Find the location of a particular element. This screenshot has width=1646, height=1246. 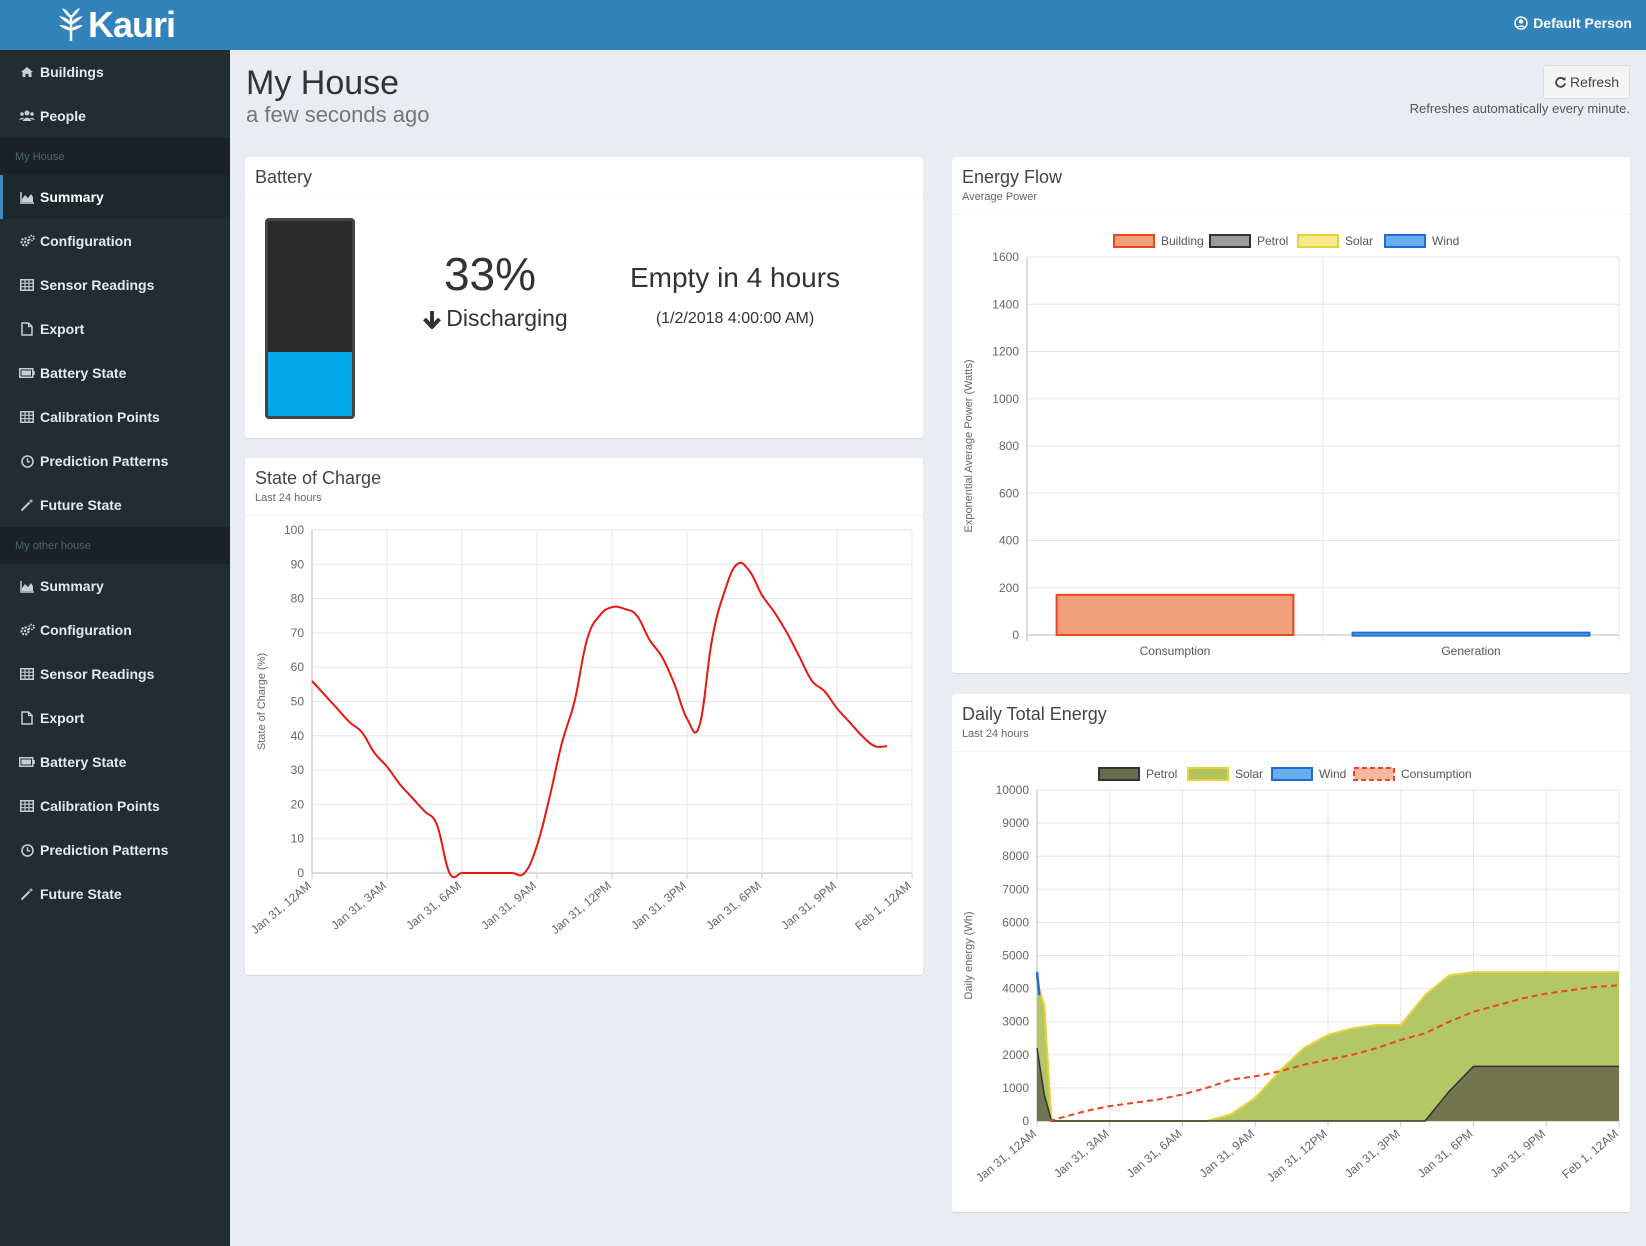

sidebar-item-label: People is located at coordinates (63, 116).